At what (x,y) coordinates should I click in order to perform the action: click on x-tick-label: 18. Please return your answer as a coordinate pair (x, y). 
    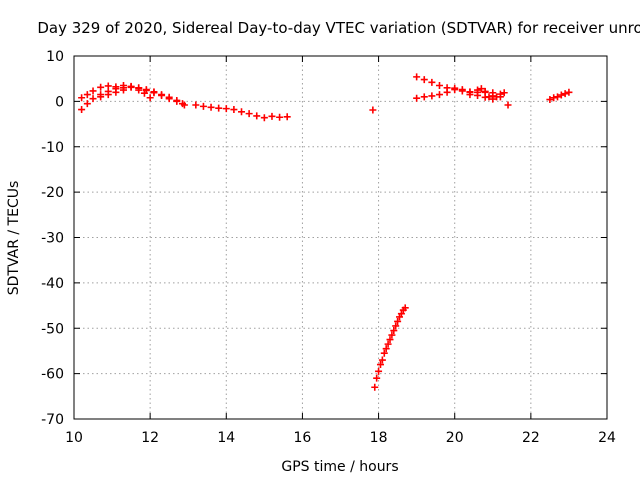
    Looking at the image, I should click on (379, 438).